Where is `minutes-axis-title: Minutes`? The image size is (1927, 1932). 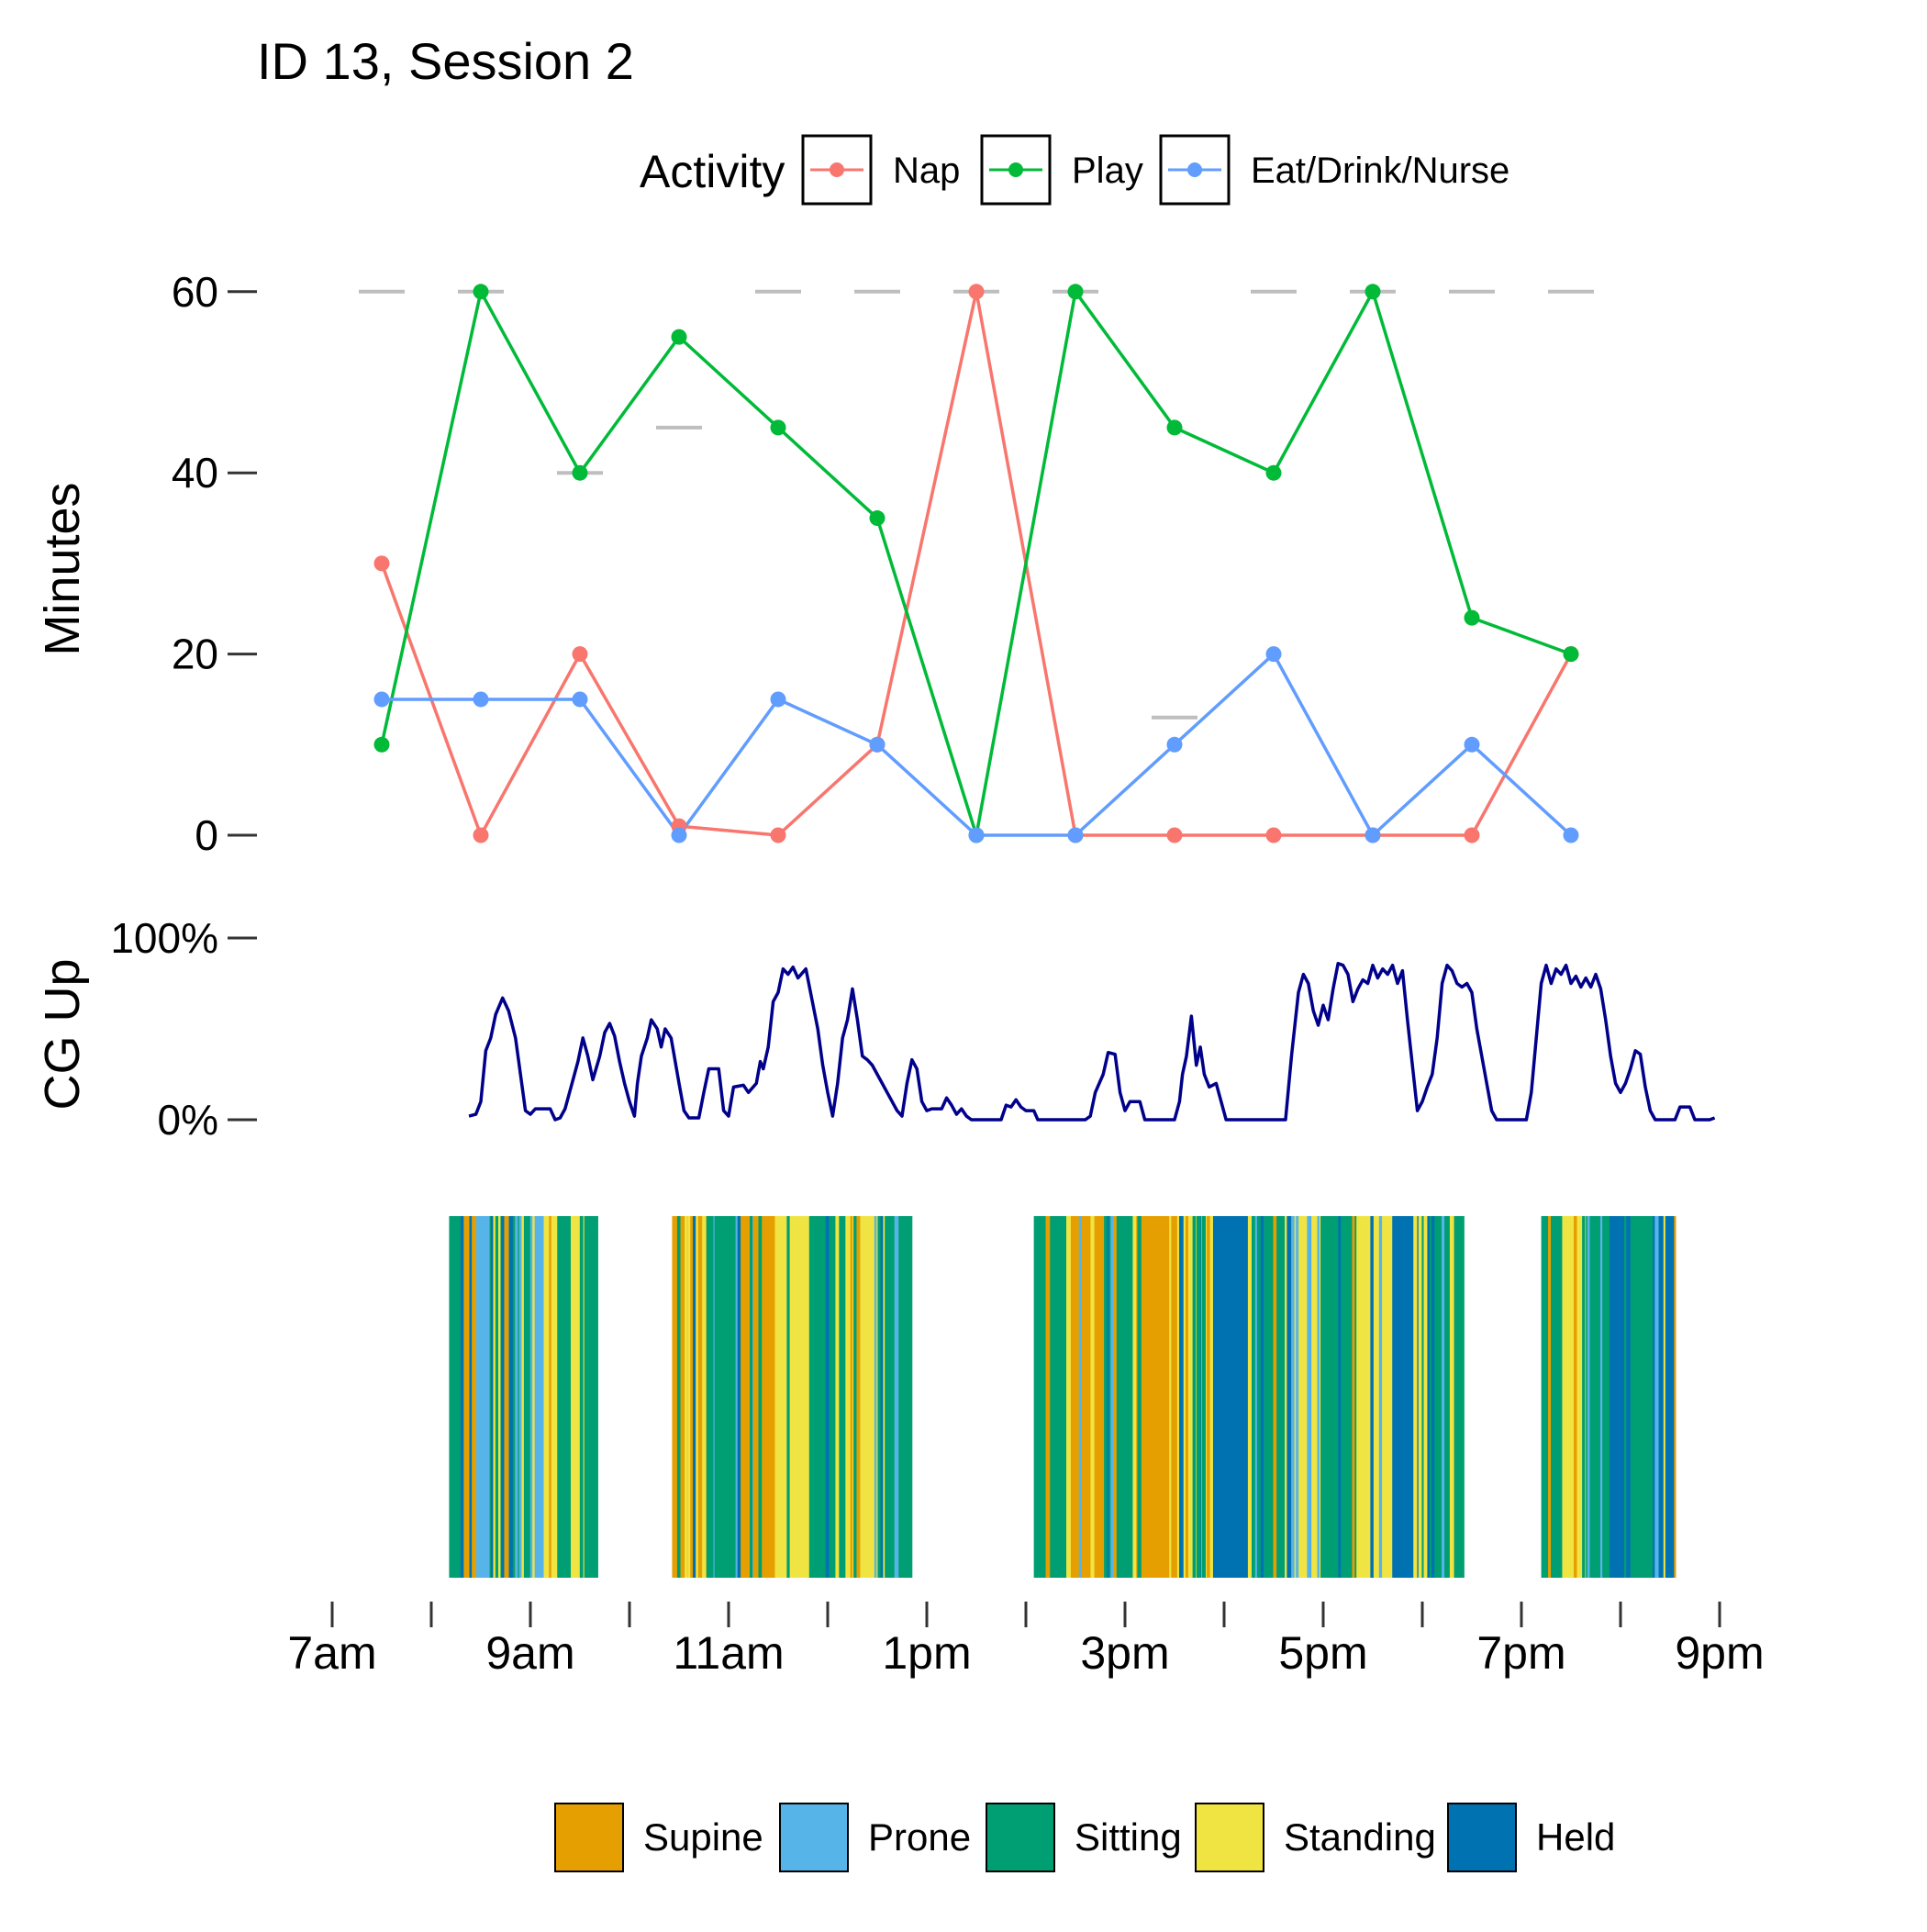
minutes-axis-title: Minutes is located at coordinates (63, 568).